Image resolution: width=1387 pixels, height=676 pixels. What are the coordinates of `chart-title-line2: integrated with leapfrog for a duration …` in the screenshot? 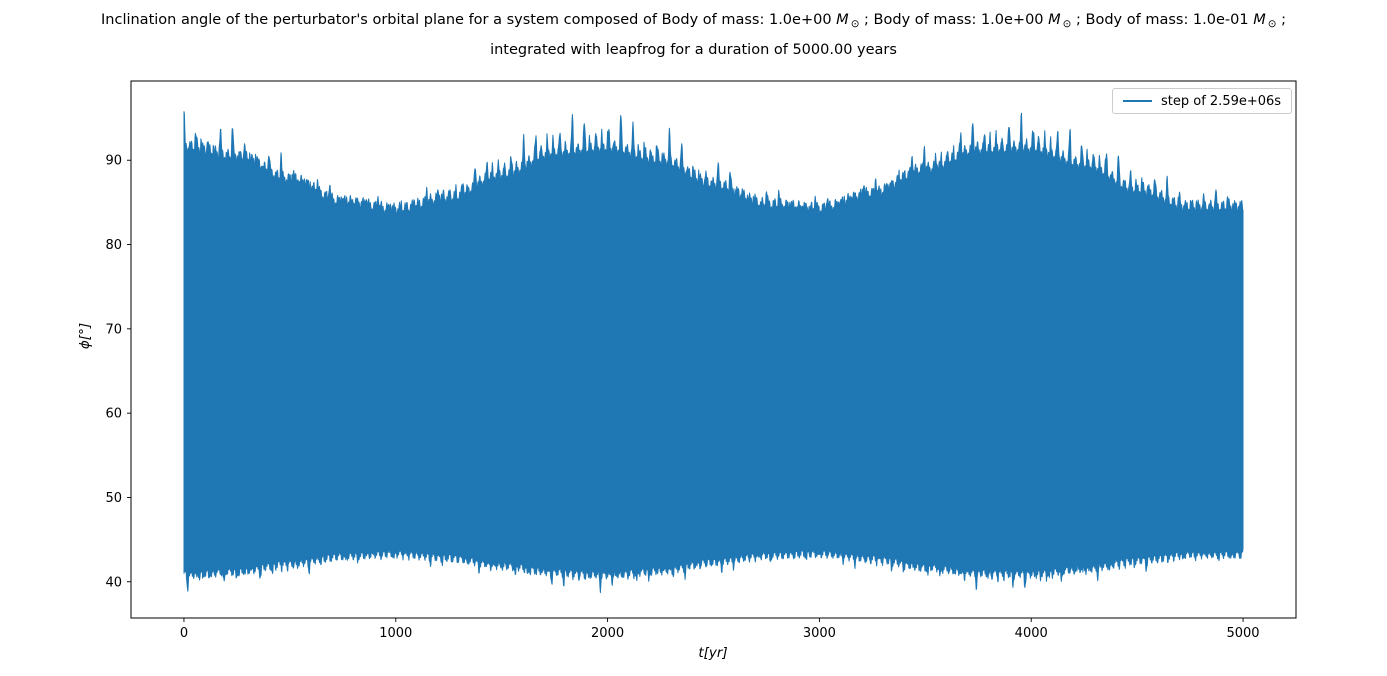 It's located at (693, 49).